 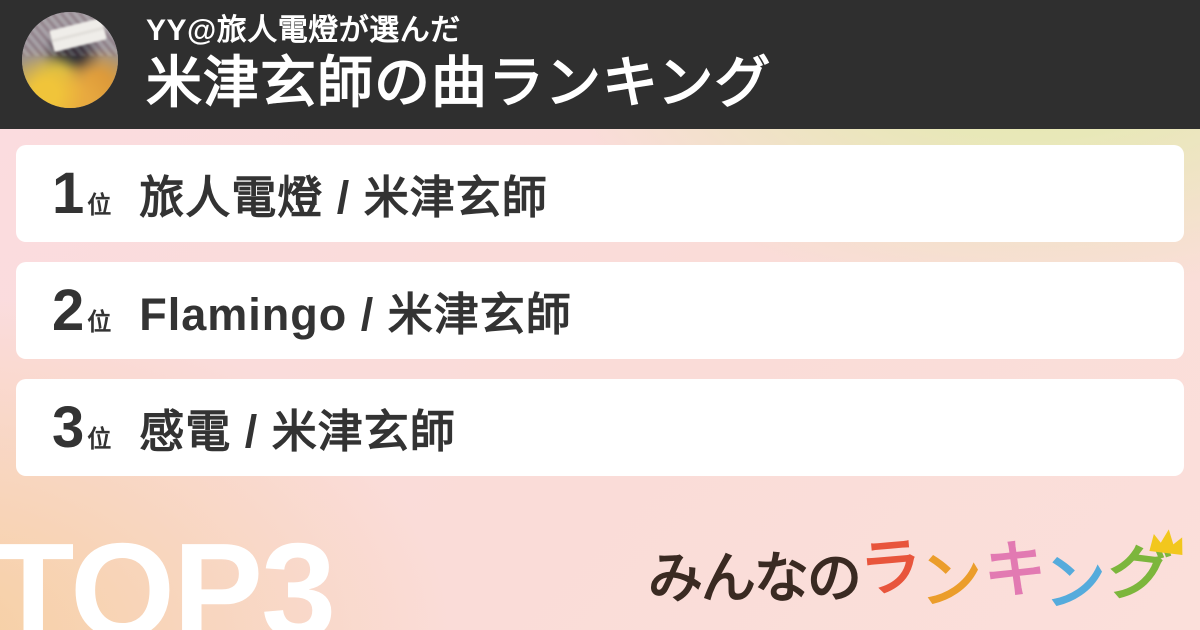 What do you see at coordinates (297, 431) in the screenshot?
I see `entry-label: 感電 / 米津玄師` at bounding box center [297, 431].